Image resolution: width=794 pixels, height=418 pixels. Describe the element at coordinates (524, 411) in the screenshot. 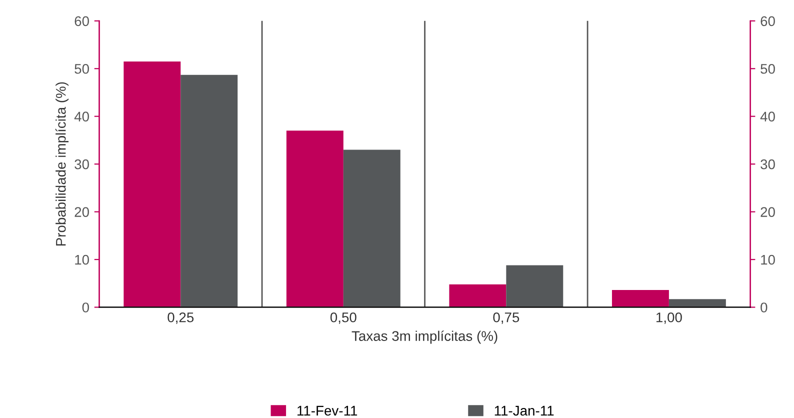

I see `legend-label: 11-Jan-11` at that location.